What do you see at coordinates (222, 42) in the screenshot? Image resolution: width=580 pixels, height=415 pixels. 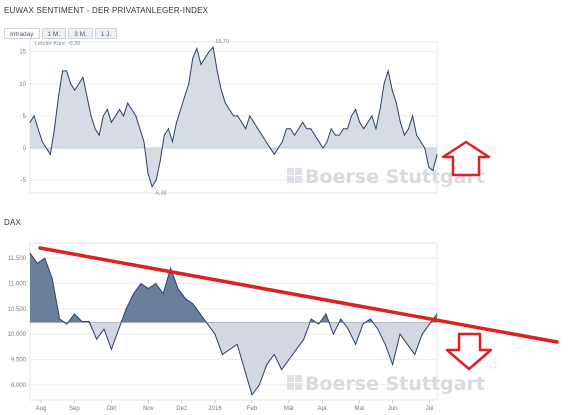 I see `sentiment-max-label: 15,70` at bounding box center [222, 42].